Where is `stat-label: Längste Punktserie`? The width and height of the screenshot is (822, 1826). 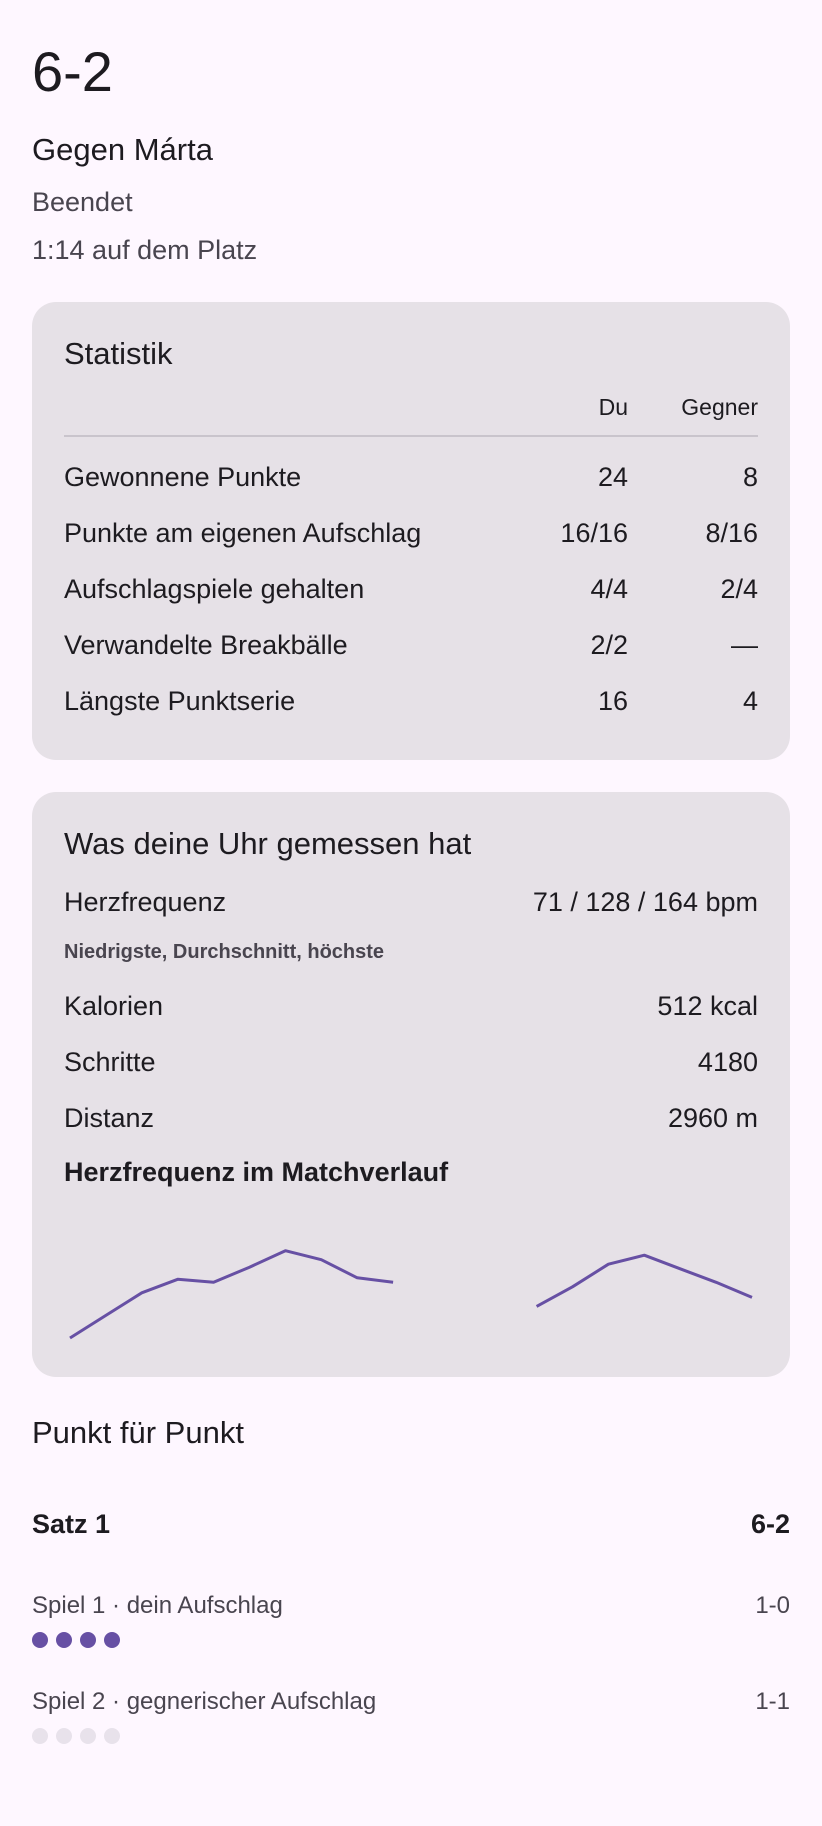
stat-label: Längste Punktserie is located at coordinates (180, 700).